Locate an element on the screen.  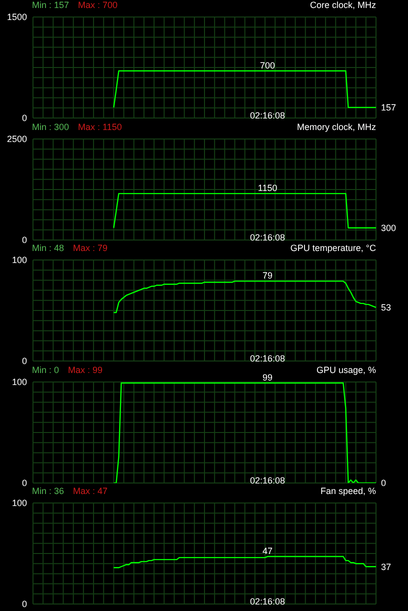
text: Min : 0 is located at coordinates (46, 369).